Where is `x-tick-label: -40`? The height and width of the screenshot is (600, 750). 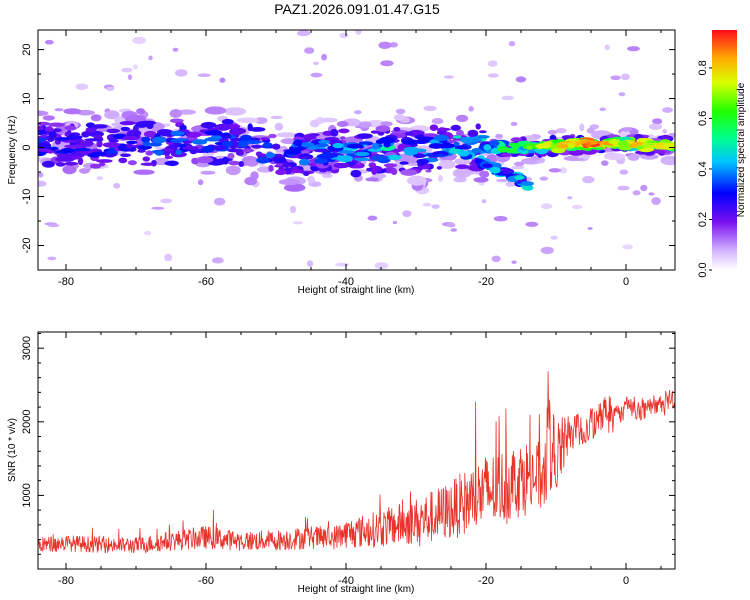 x-tick-label: -40 is located at coordinates (346, 282).